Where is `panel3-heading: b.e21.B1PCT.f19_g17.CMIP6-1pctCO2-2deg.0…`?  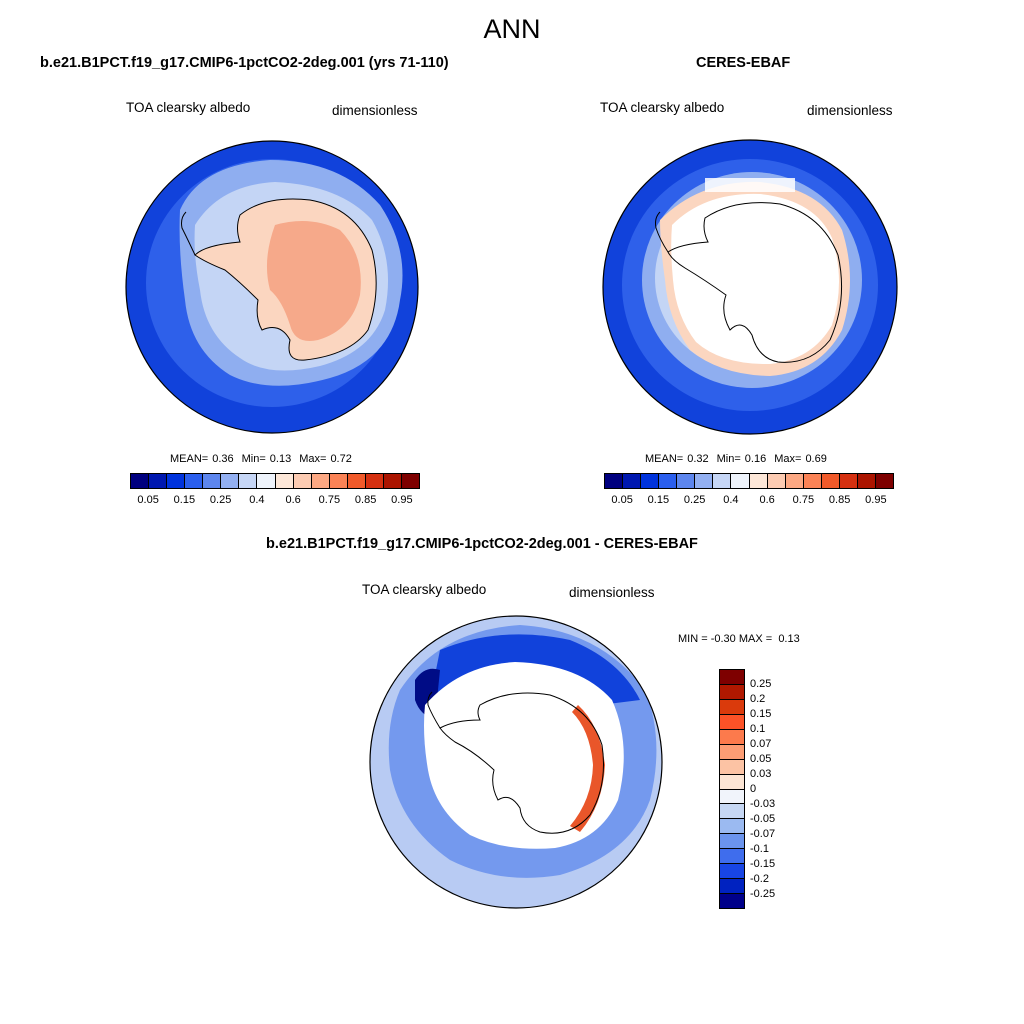
panel3-heading: b.e21.B1PCT.f19_g17.CMIP6-1pctCO2-2deg.0… is located at coordinates (482, 544).